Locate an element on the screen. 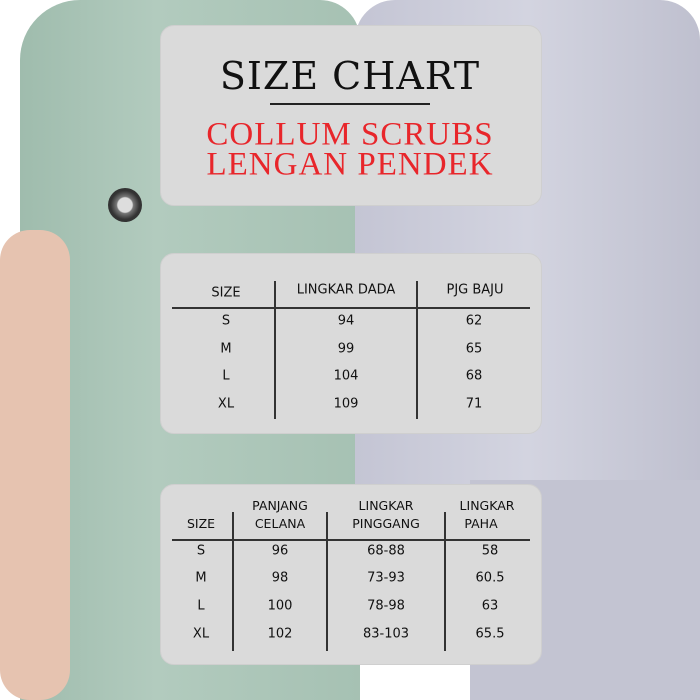  table-cell: 63 is located at coordinates (490, 606).